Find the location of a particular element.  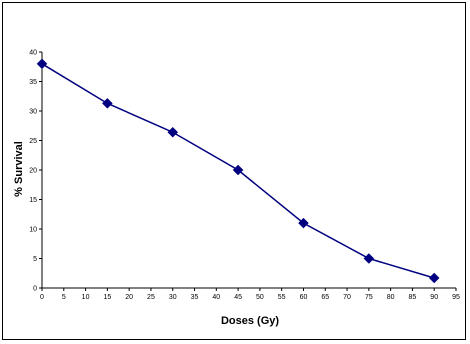

y-tick-label: 15 is located at coordinates (33, 200).